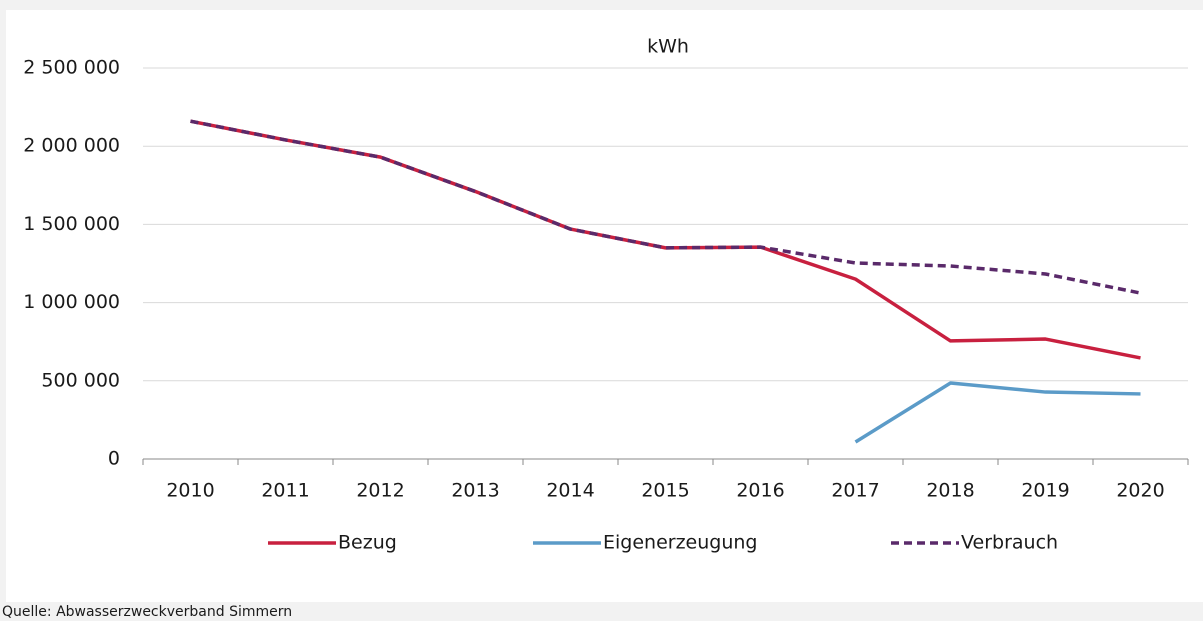 The image size is (1203, 625). I want to click on x-tick-label: 2018, so click(950, 491).